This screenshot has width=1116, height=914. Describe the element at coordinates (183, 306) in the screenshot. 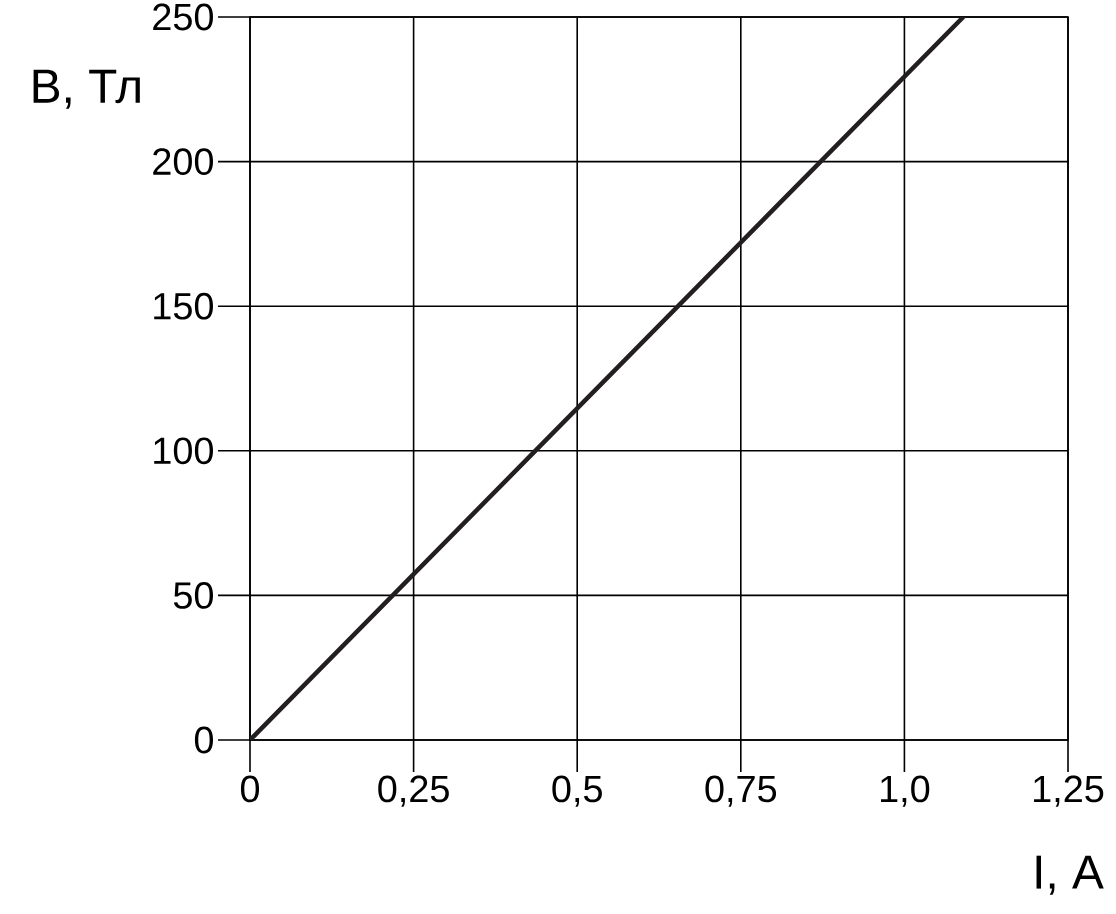

I see `y-tick-label: 150` at that location.